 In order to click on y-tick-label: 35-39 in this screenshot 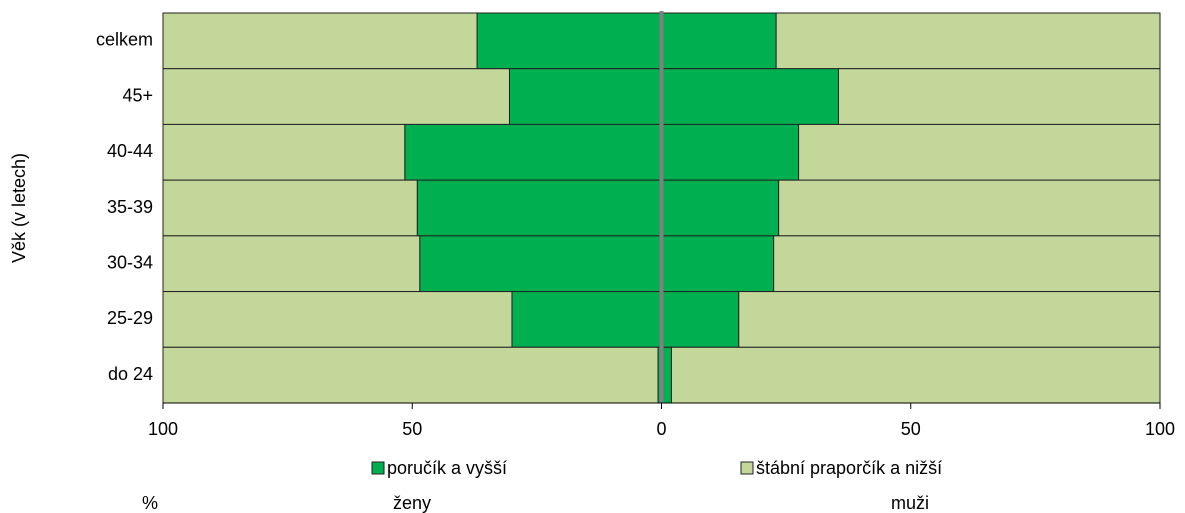, I will do `click(130, 207)`.